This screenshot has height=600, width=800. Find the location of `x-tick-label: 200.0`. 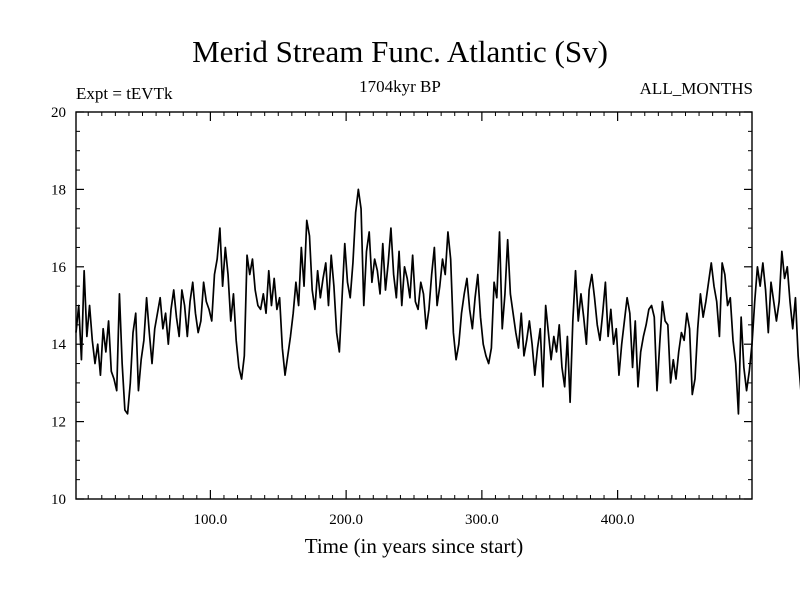

x-tick-label: 200.0 is located at coordinates (346, 520).